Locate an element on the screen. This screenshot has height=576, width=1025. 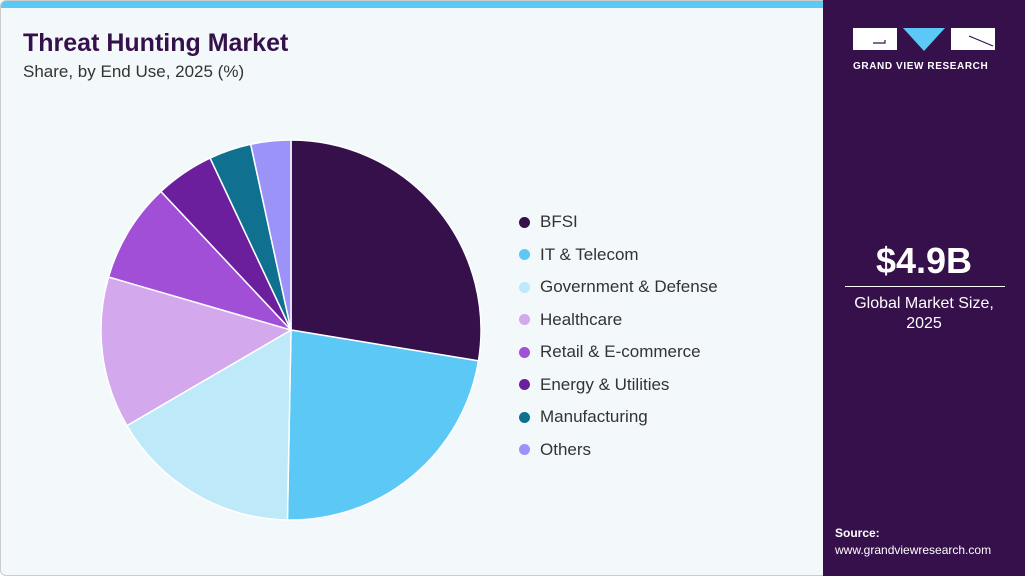
legend-label: Retail & E-commerce is located at coordinates (620, 352).